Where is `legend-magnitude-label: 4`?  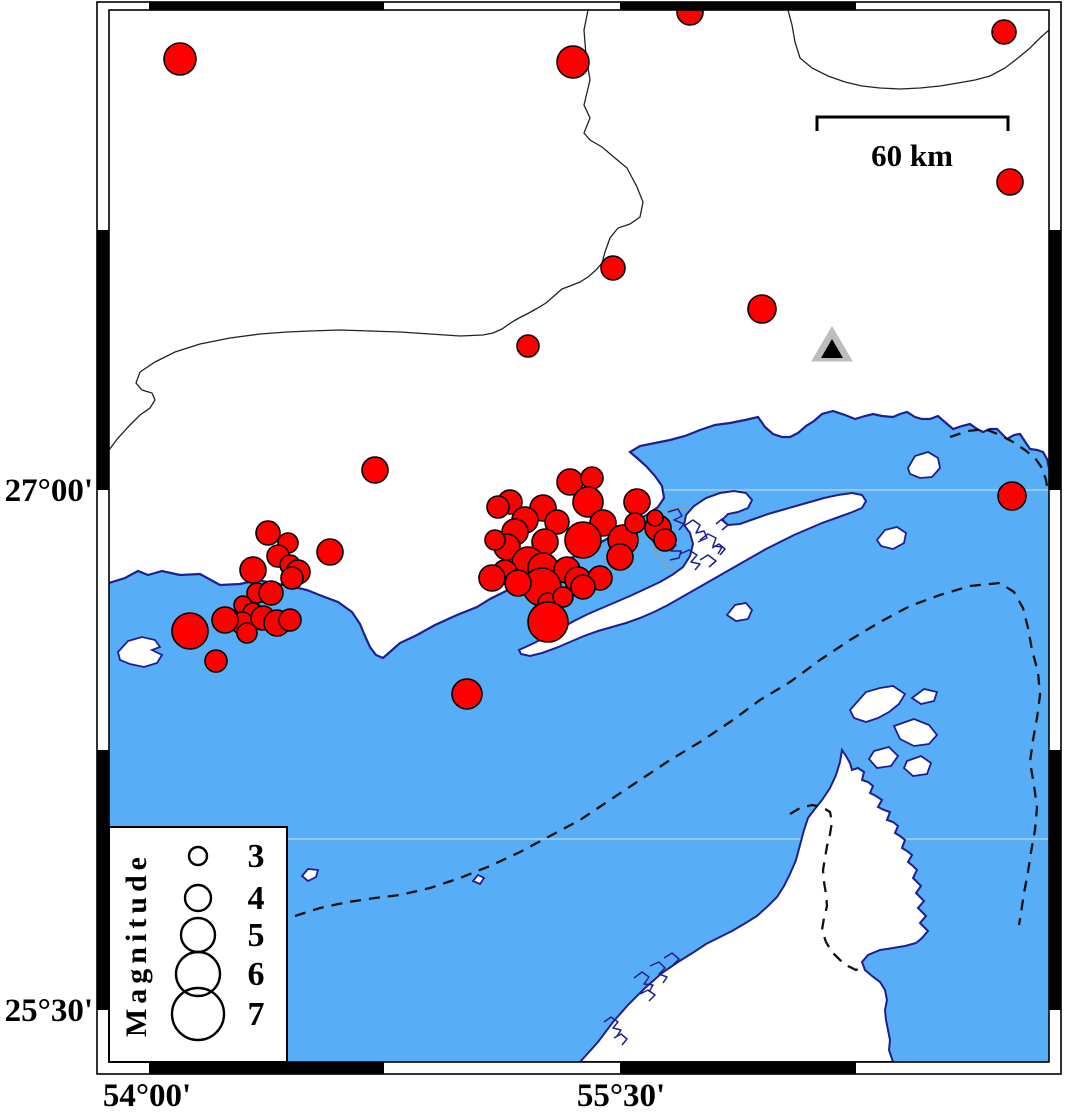
legend-magnitude-label: 4 is located at coordinates (256, 898).